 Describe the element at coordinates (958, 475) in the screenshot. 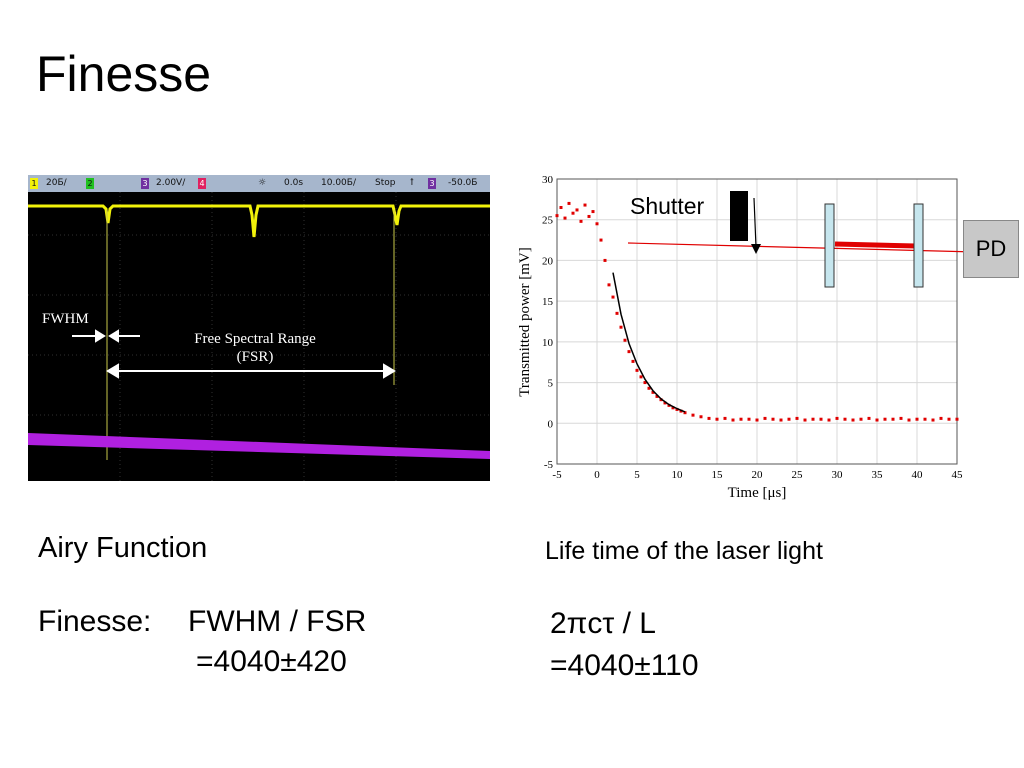

I see `x-tick-label: 45` at that location.